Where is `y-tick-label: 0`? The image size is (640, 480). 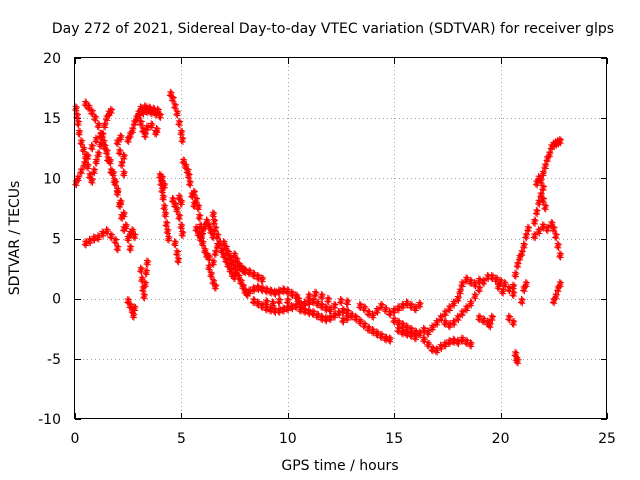 y-tick-label: 0 is located at coordinates (56, 300).